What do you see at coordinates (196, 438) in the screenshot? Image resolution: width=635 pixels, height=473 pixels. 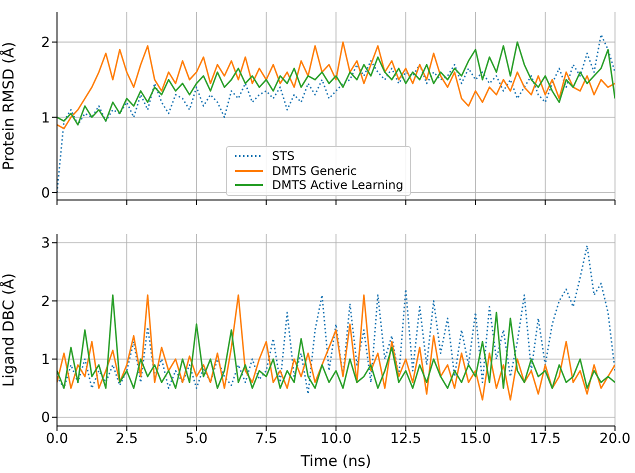 I see `x-tick-label: 5.0` at bounding box center [196, 438].